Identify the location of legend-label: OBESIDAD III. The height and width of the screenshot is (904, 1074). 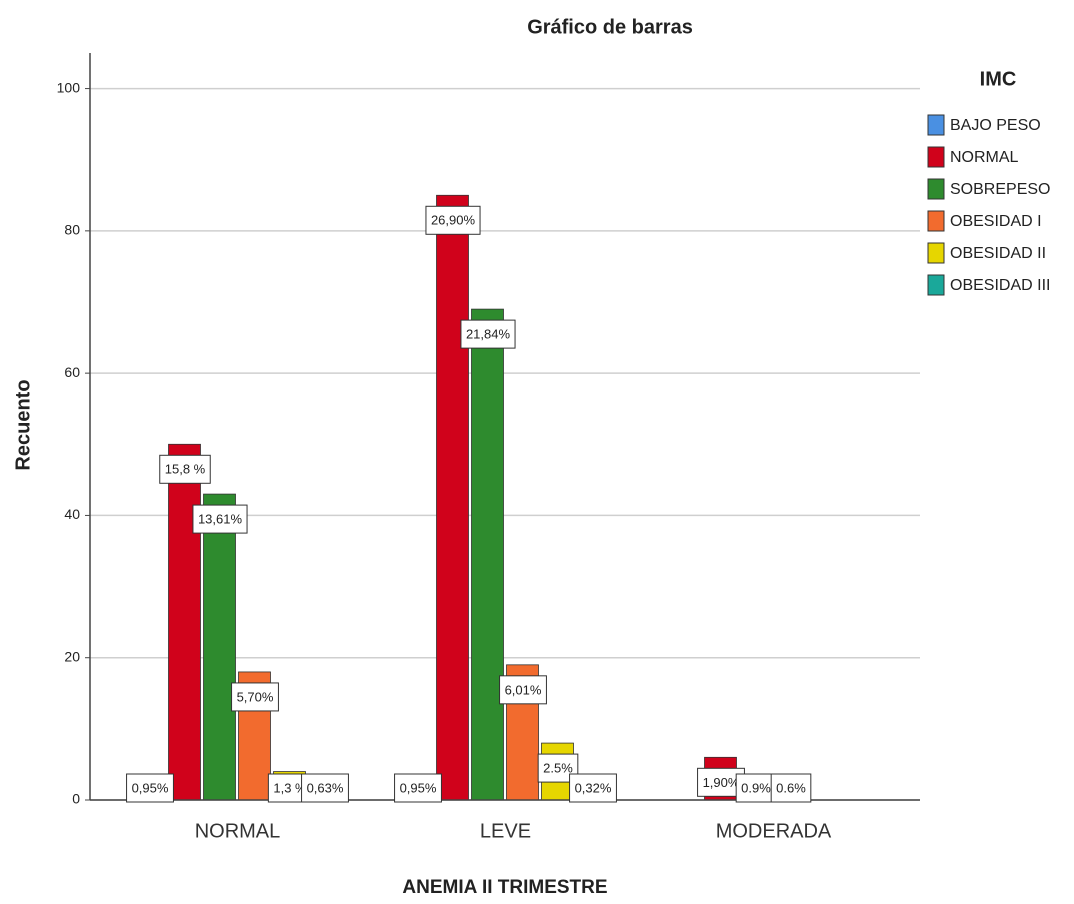
(1000, 285).